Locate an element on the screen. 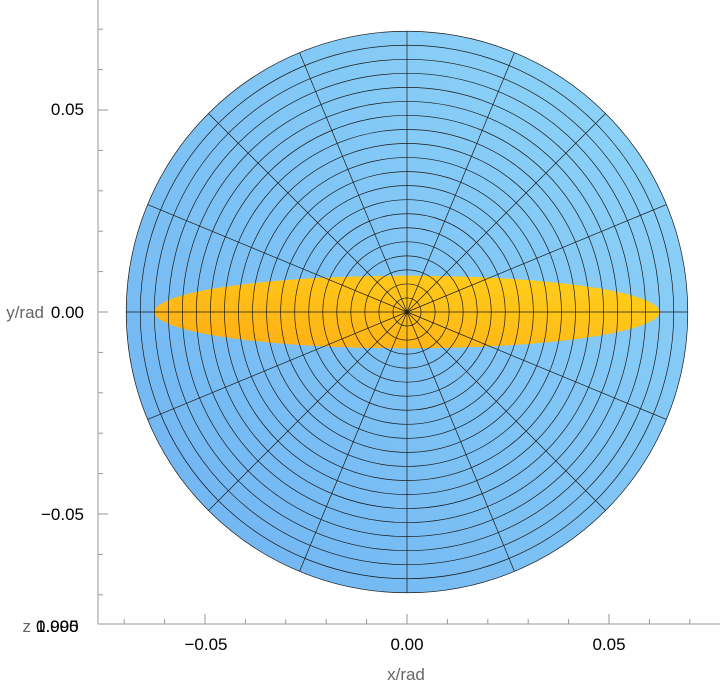  x-tick-label-zero: 0.00 is located at coordinates (406, 644).